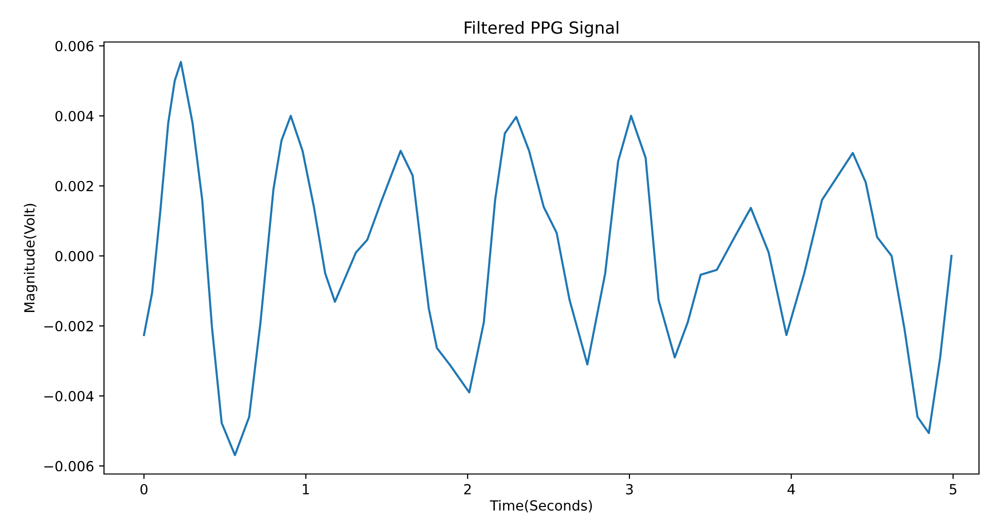 This screenshot has width=981, height=525. I want to click on y-tick-label: 0.000, so click(74, 256).